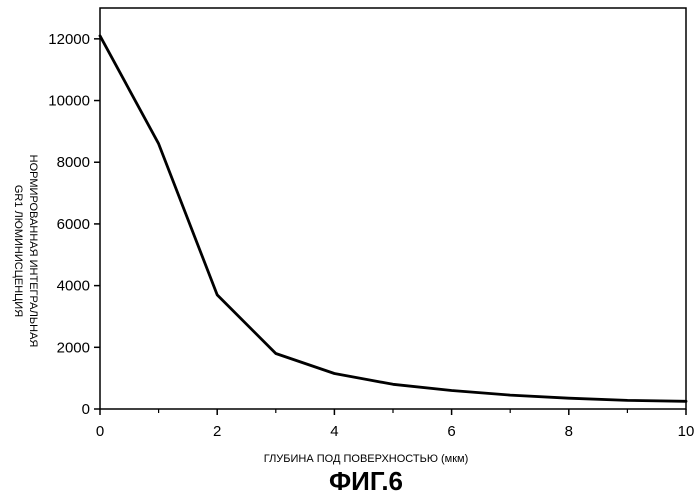 The image size is (700, 497). Describe the element at coordinates (33, 251) in the screenshot. I see `y-axis-label-line1: НОРМИРОВАННАЯ ИНТЕГРАЛЬНАЯ` at that location.